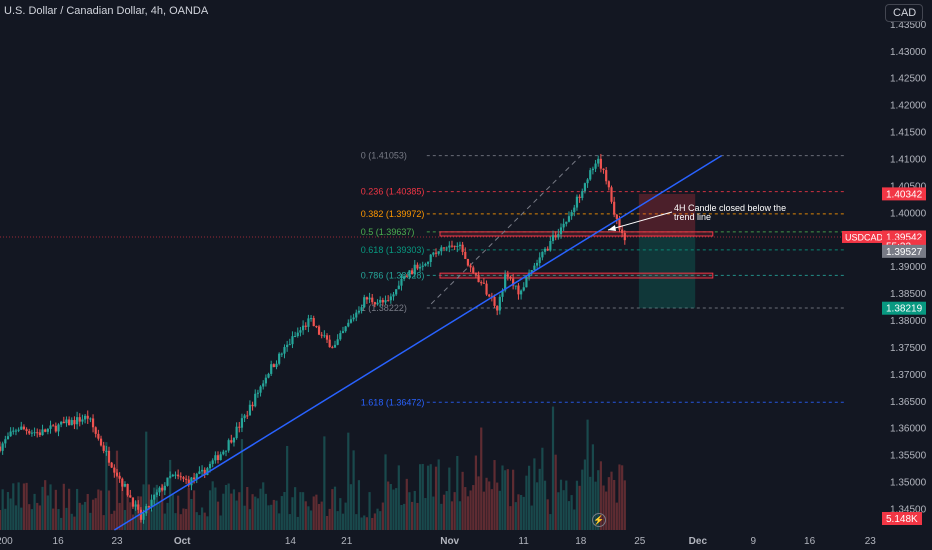  What do you see at coordinates (599, 520) in the screenshot?
I see `lightning-icon: ⚡` at bounding box center [599, 520].